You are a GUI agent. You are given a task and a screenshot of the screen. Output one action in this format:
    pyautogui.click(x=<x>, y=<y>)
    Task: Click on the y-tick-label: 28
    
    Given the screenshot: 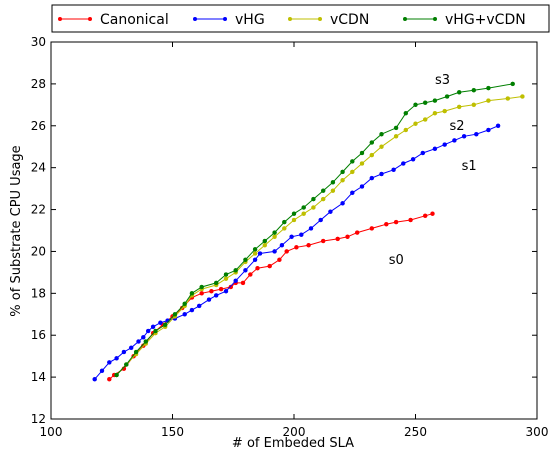 What is the action you would take?
    pyautogui.click(x=38, y=84)
    